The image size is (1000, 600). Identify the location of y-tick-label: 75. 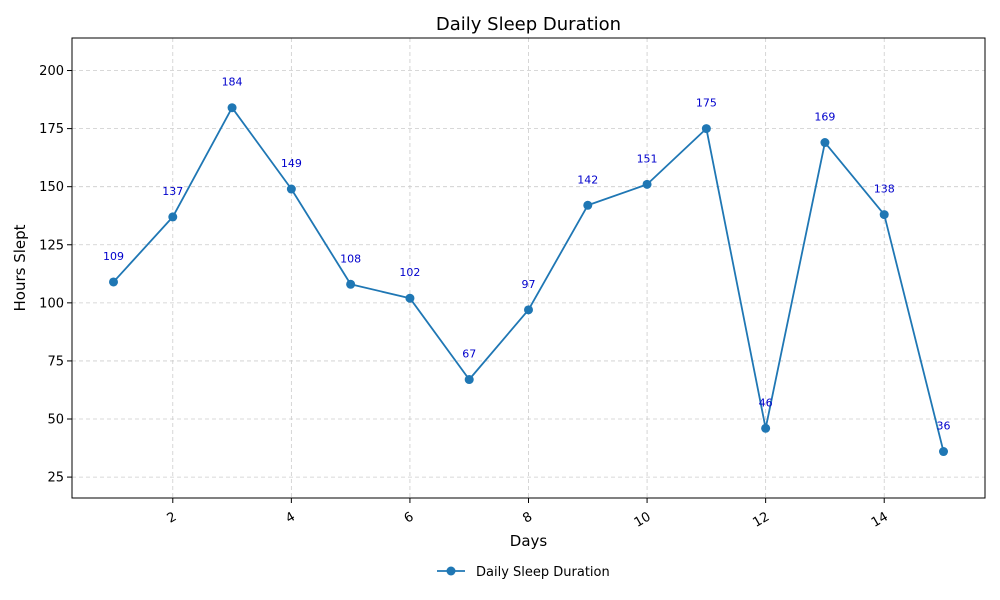
(55, 361).